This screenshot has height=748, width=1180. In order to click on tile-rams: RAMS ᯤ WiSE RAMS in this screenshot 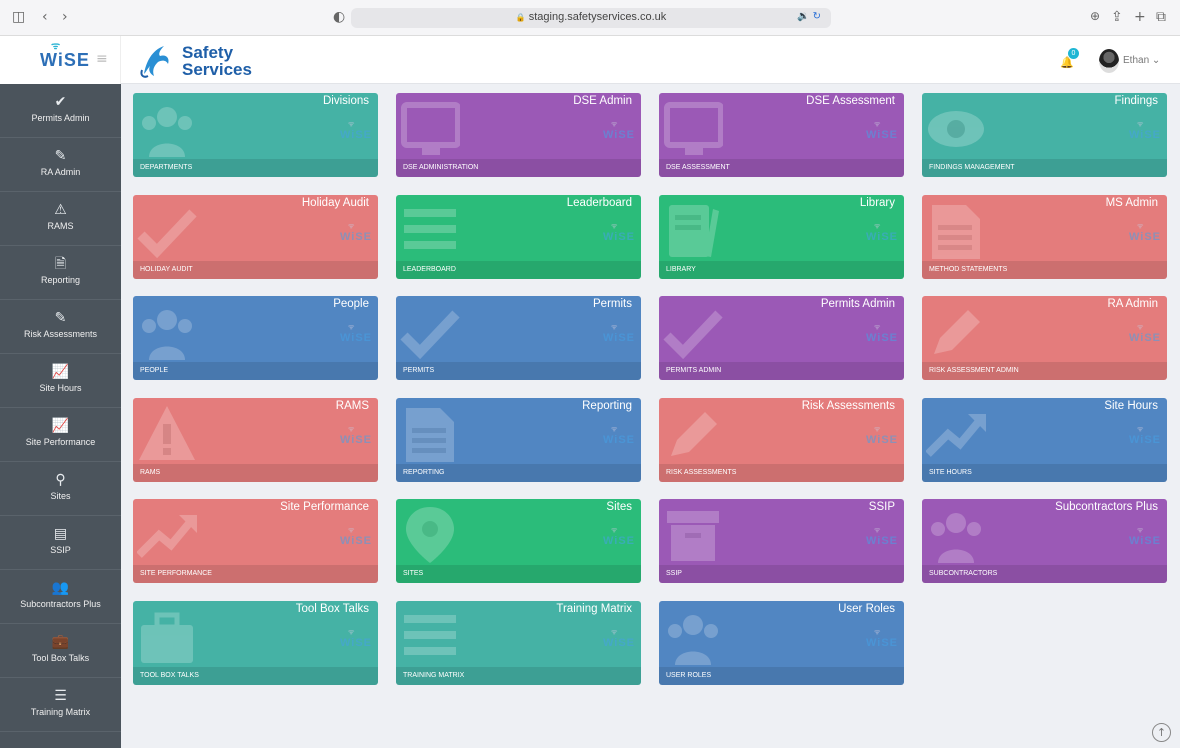, I will do `click(255, 439)`.